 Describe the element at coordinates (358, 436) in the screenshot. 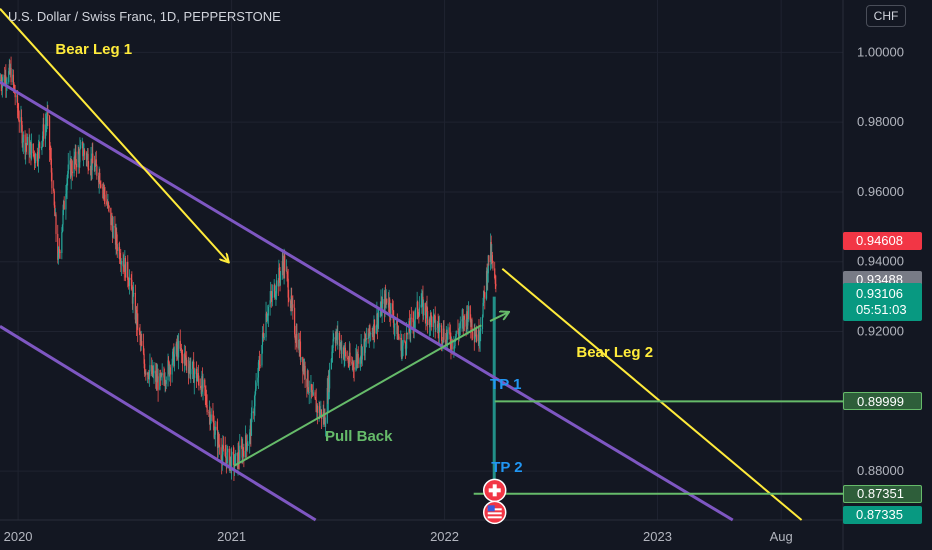

I see `annotation-pull-back: Pull Back` at that location.